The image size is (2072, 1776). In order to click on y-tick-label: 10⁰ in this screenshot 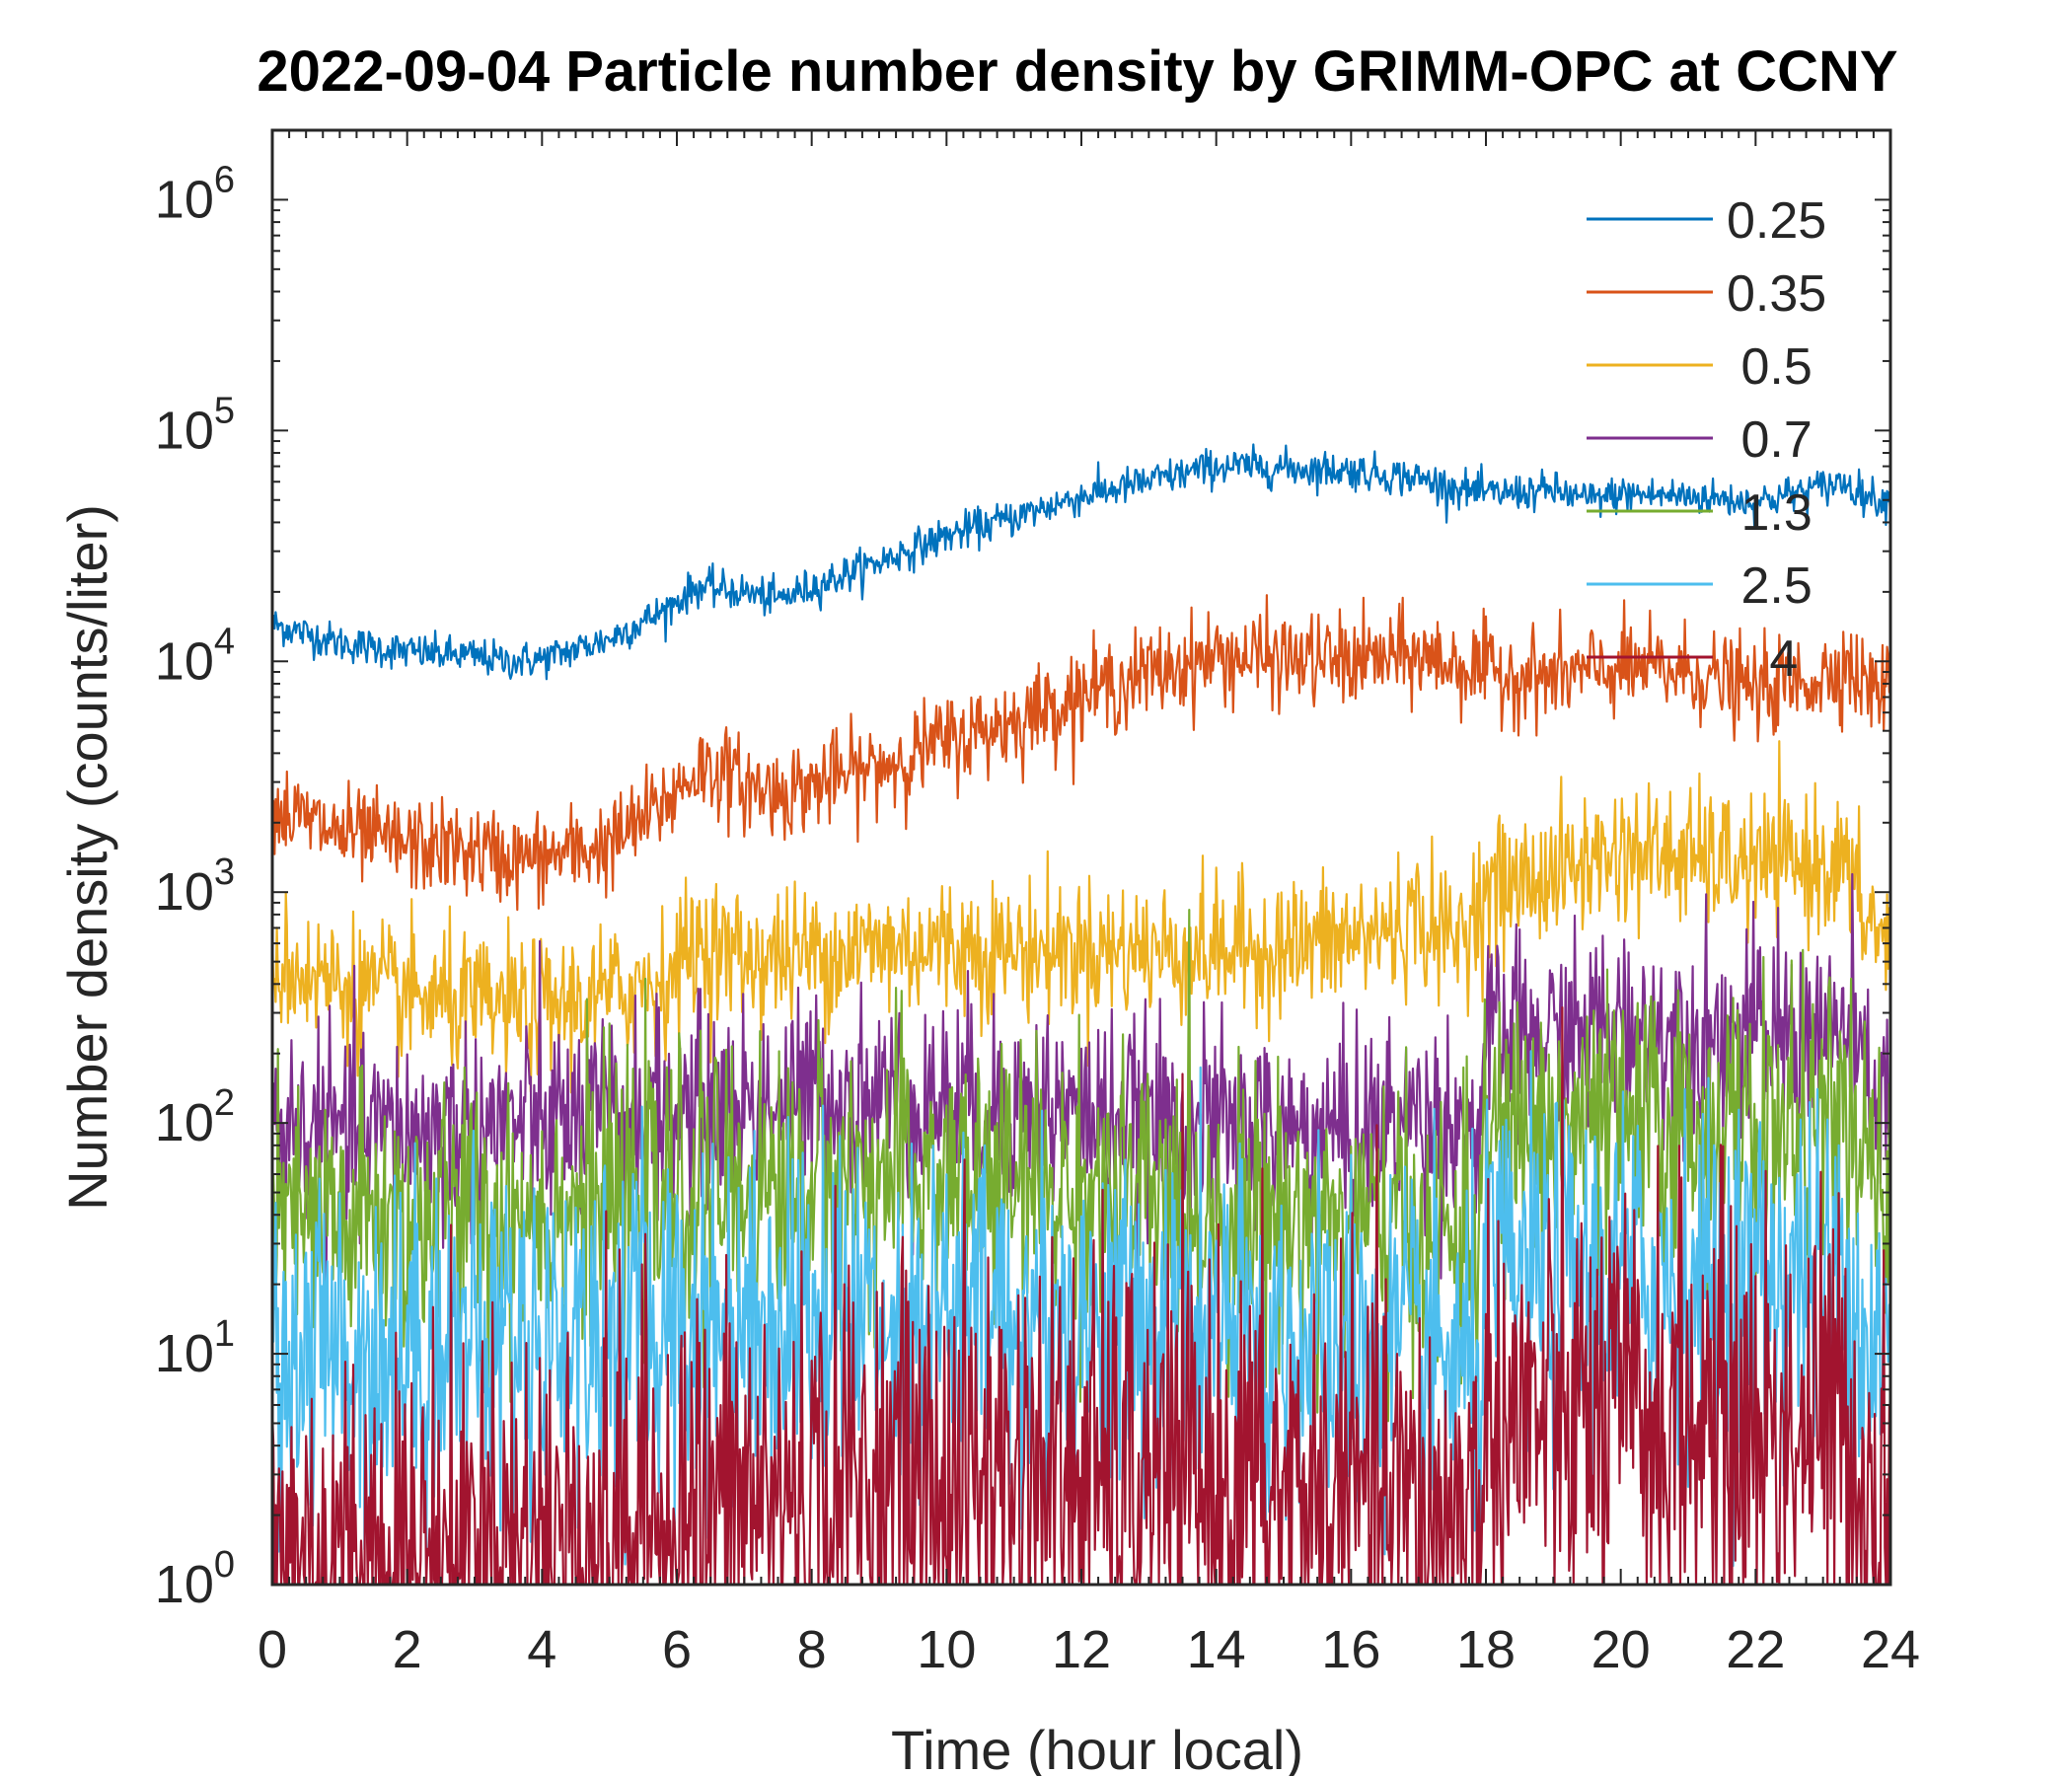, I will do `click(195, 1579)`.